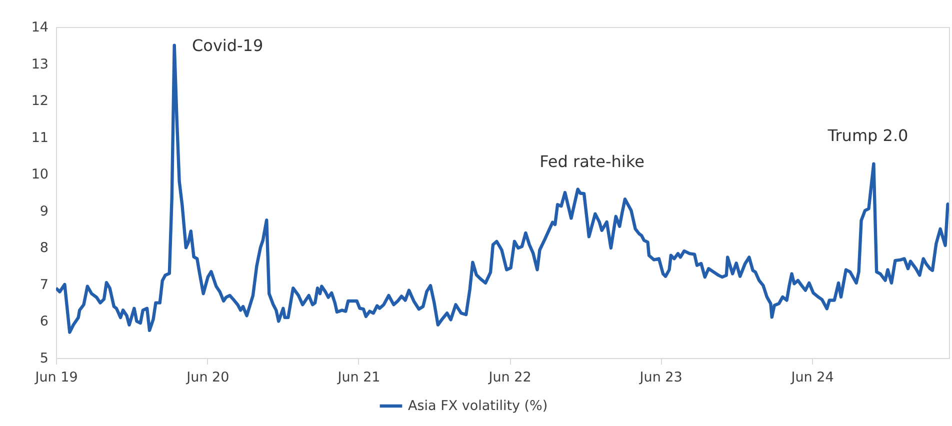 The width and height of the screenshot is (952, 426). I want to click on y-tick-label: 8, so click(44, 248).